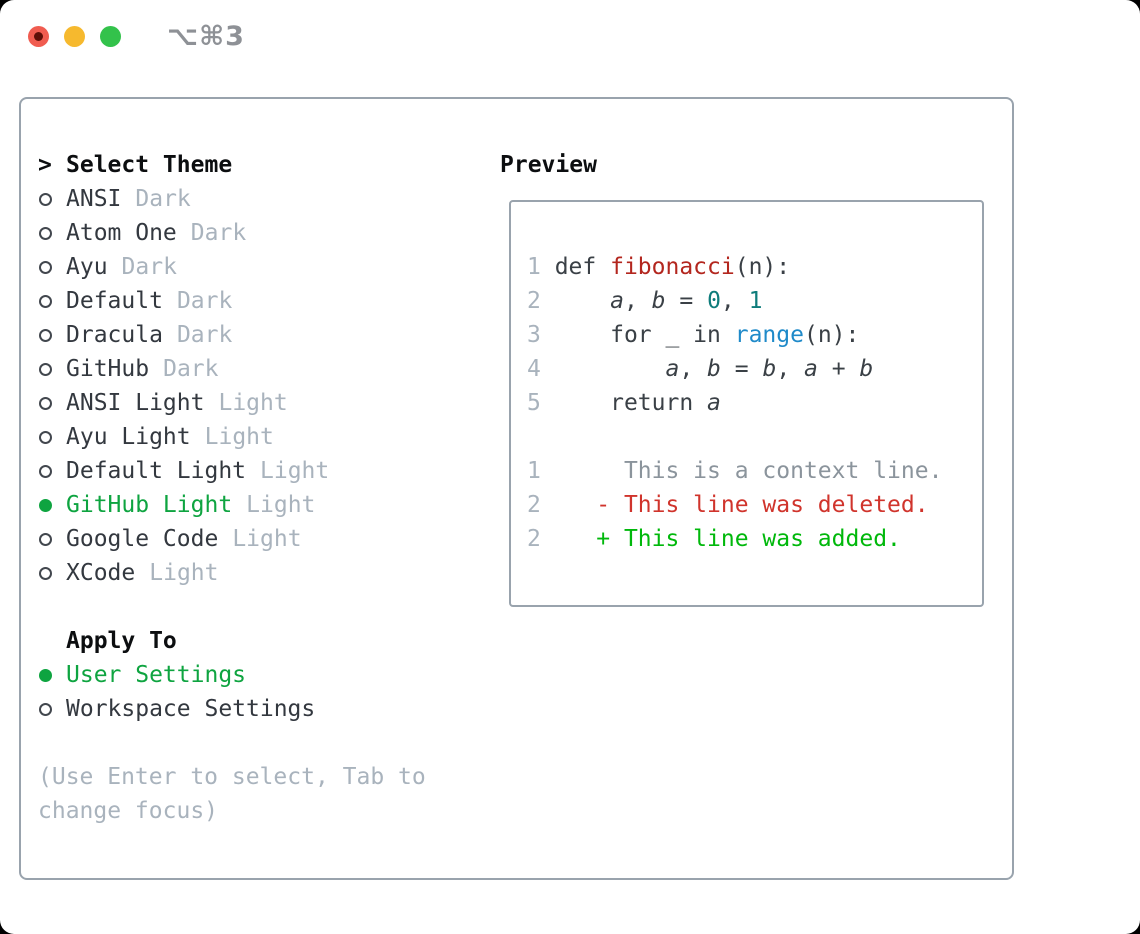 The image size is (1140, 934). I want to click on line-number: 4, so click(541, 369).